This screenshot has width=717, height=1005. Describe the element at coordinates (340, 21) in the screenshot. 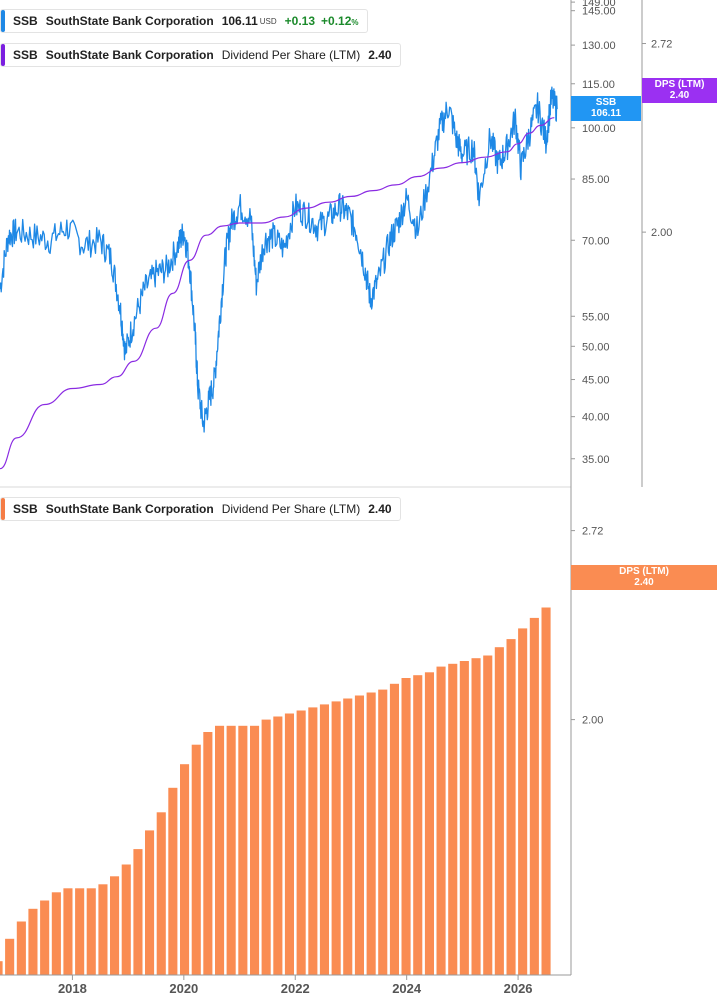

I see `price-legend-change-pct: +0.12%` at that location.